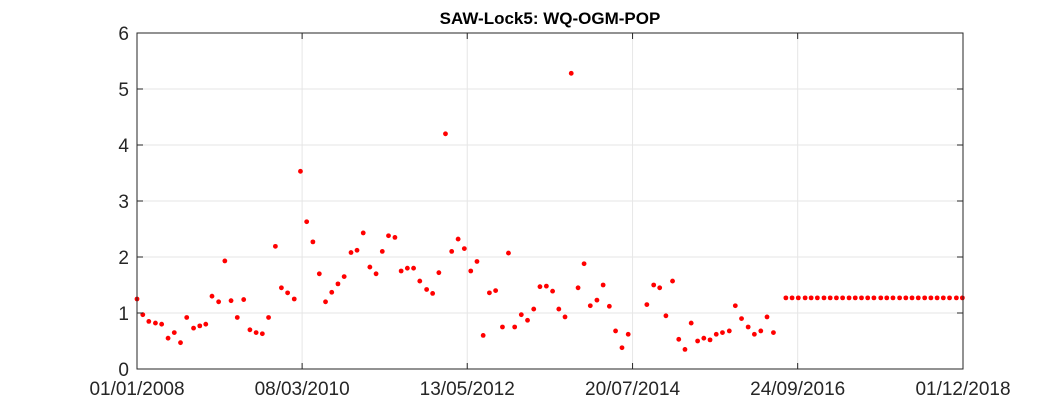  Describe the element at coordinates (550, 18) in the screenshot. I see `chart-title: SAW-Lock5: WQ-OGM-POP` at that location.